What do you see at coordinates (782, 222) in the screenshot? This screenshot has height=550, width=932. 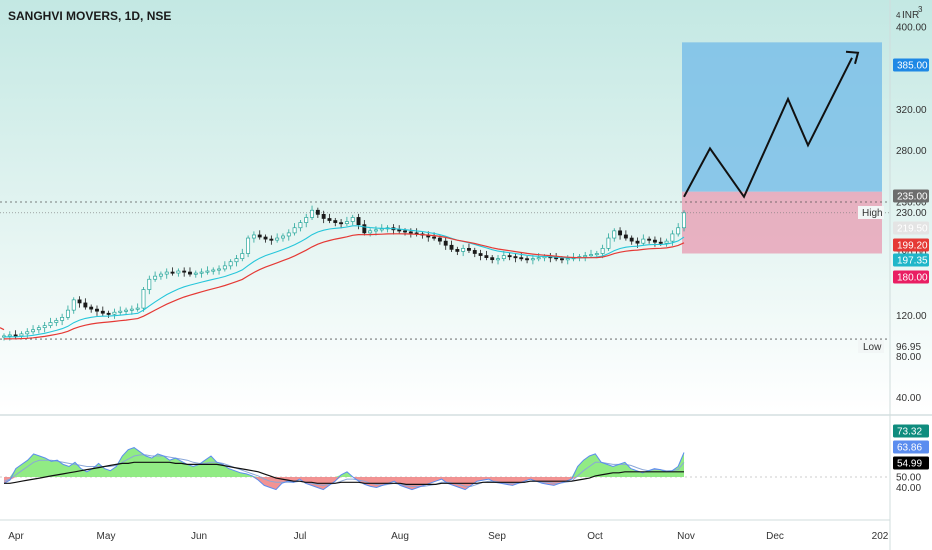 I see `stop-zone` at bounding box center [782, 222].